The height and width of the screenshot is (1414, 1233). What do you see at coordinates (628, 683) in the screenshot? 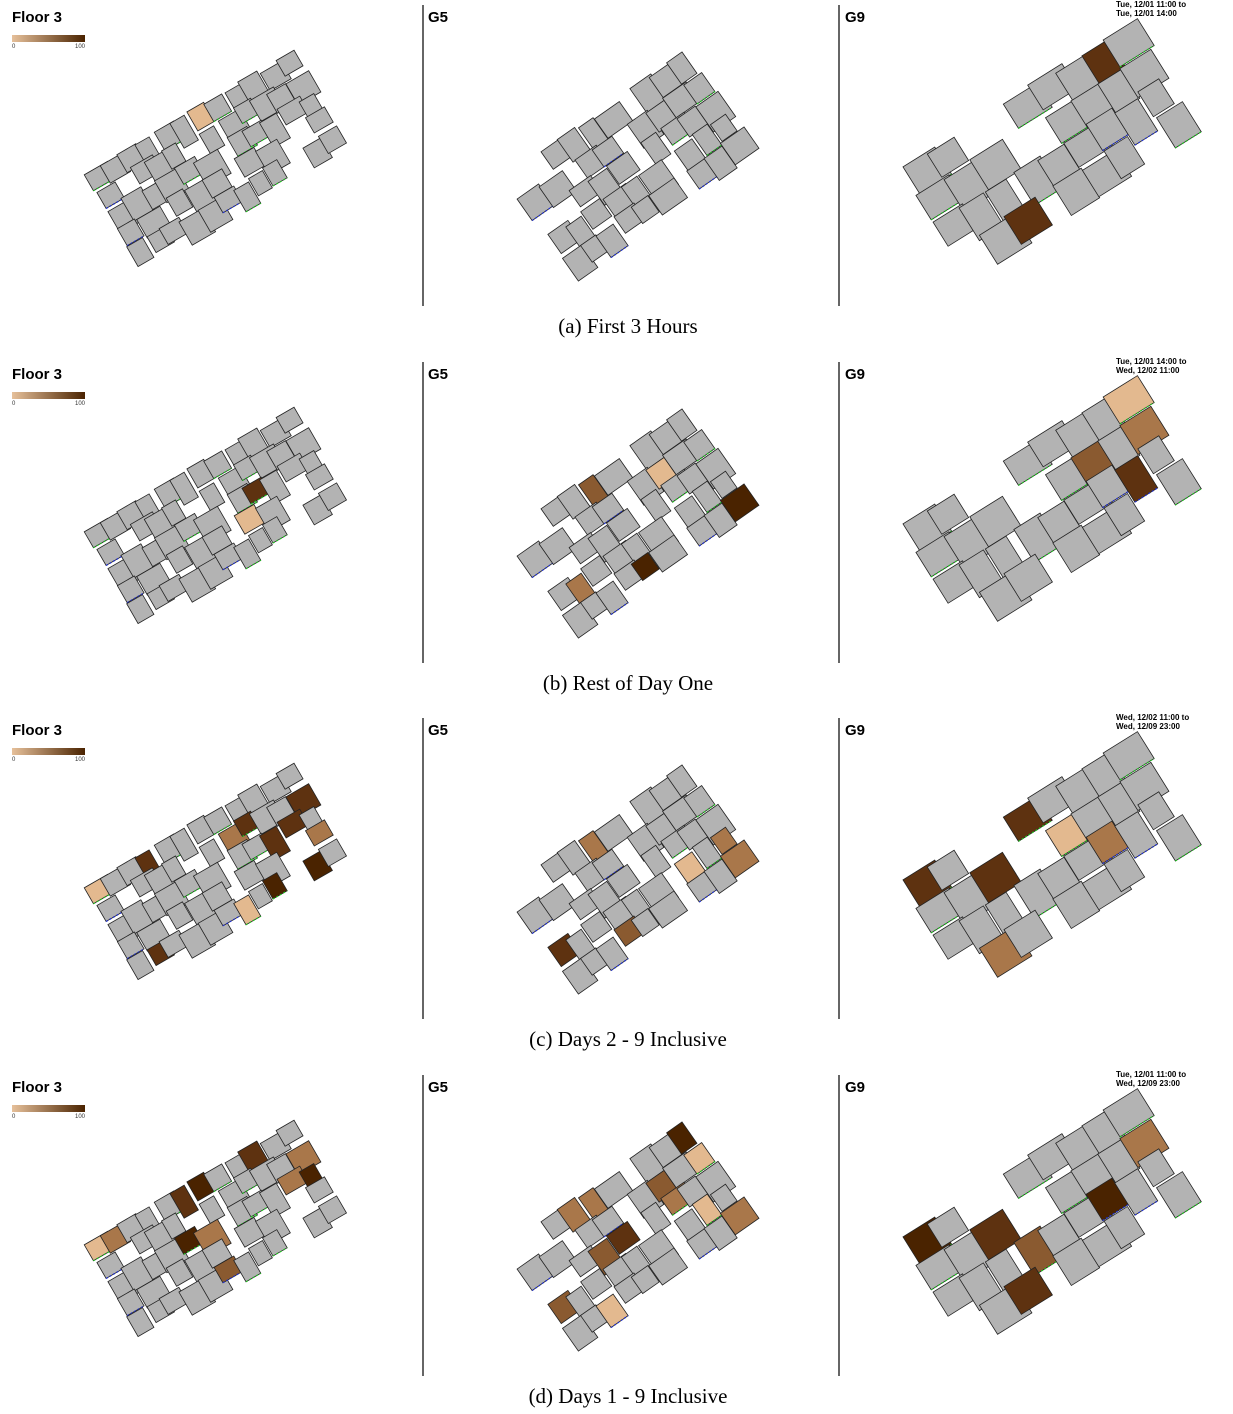
I see `caption: (b) Rest of Day One` at bounding box center [628, 683].